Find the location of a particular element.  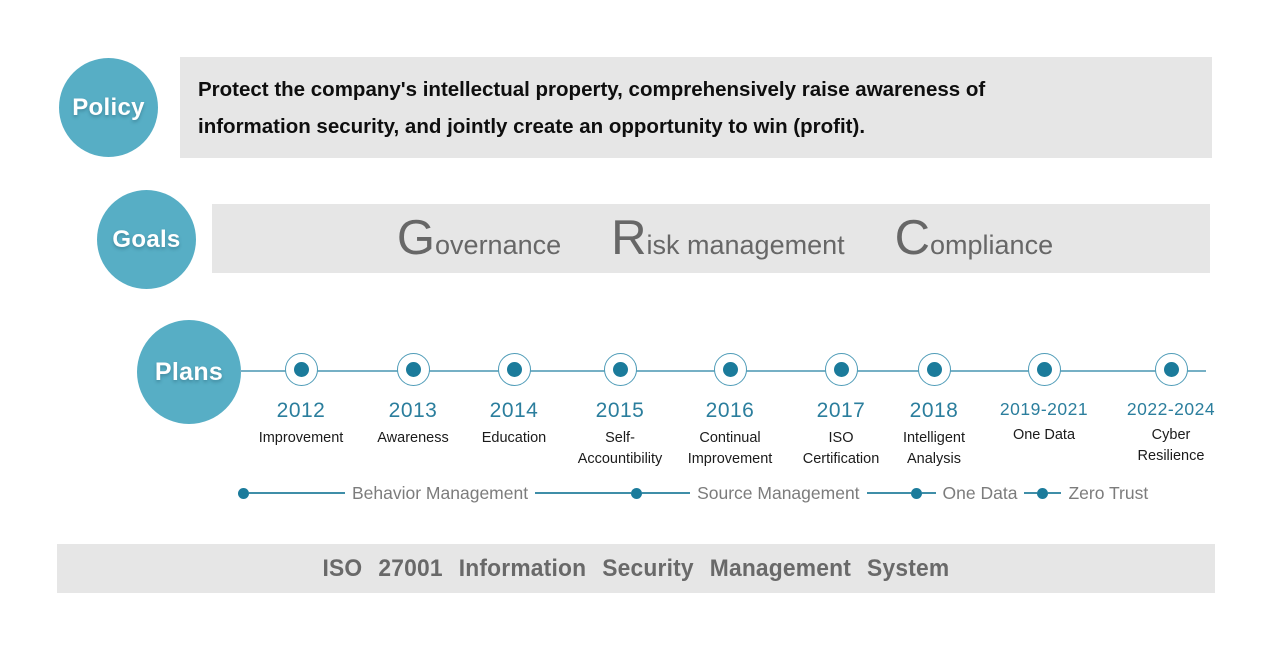

timeline-milestone: 2013 Awareness is located at coordinates (413, 401).